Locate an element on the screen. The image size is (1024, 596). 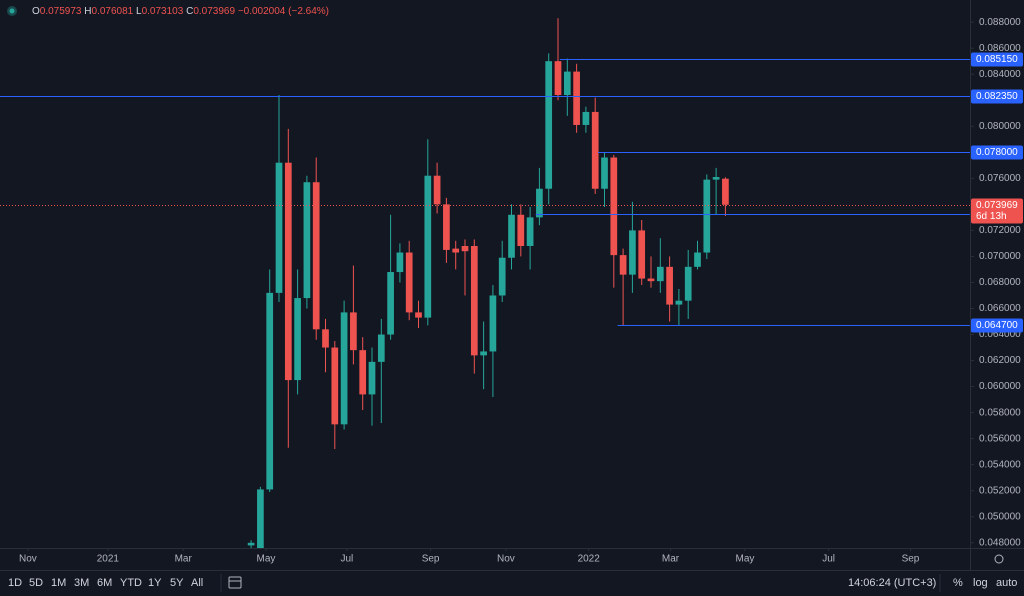
y-tick-label: 0.054000 is located at coordinates (1000, 464).